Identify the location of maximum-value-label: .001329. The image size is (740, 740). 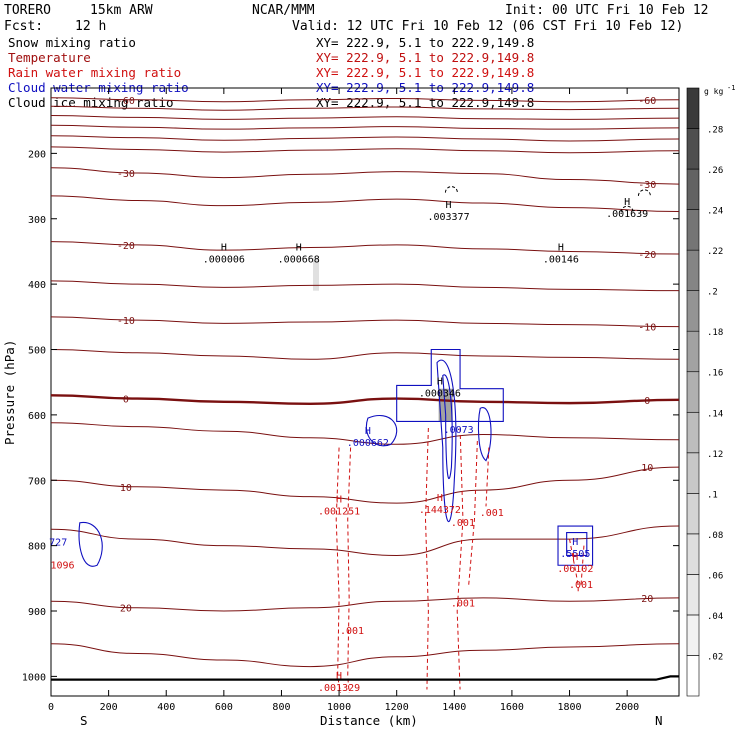
(339, 688).